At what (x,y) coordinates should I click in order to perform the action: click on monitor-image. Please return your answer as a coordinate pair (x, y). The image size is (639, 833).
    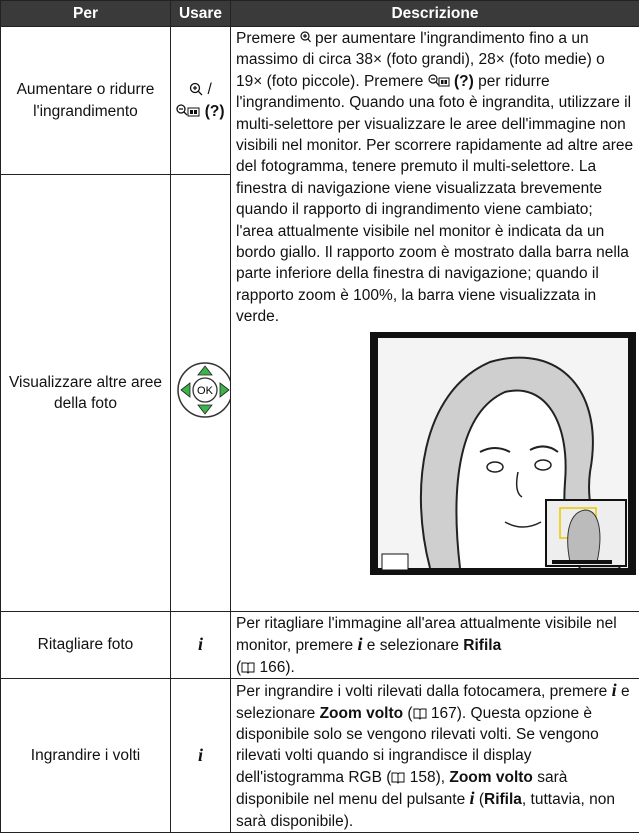
    Looking at the image, I should click on (503, 453).